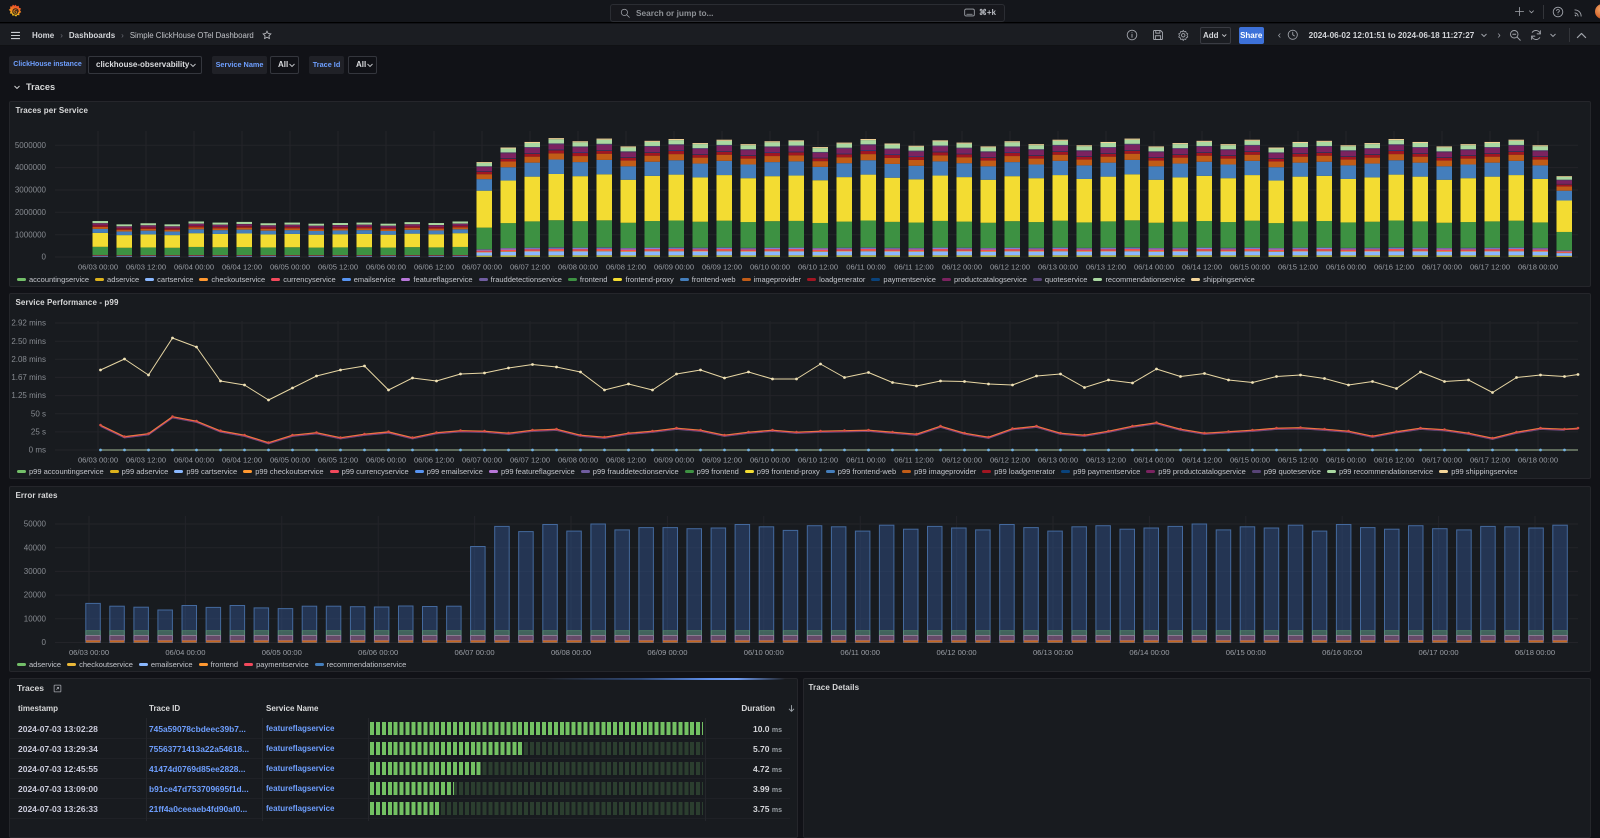  What do you see at coordinates (31, 212) in the screenshot?
I see `svg-text: 2000000` at bounding box center [31, 212].